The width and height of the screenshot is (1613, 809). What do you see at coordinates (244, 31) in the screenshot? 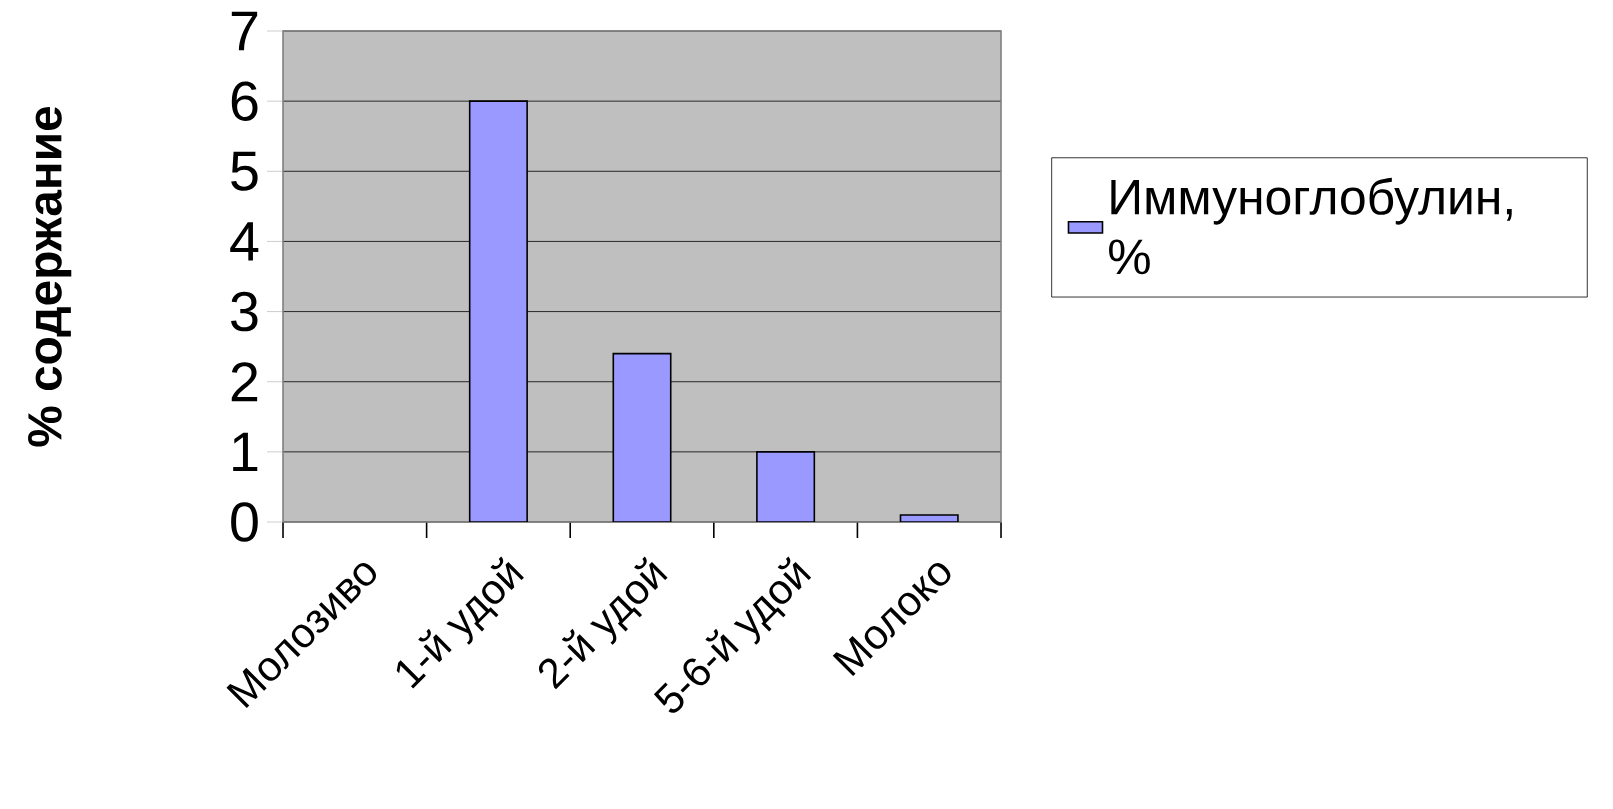
I see `y-tick-label: 7` at bounding box center [244, 31].